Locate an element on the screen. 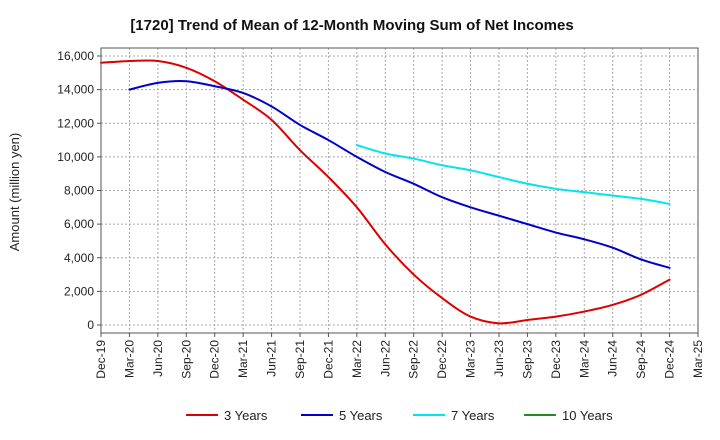 This screenshot has height=440, width=720. x-tick-label: Dec-20 is located at coordinates (215, 359).